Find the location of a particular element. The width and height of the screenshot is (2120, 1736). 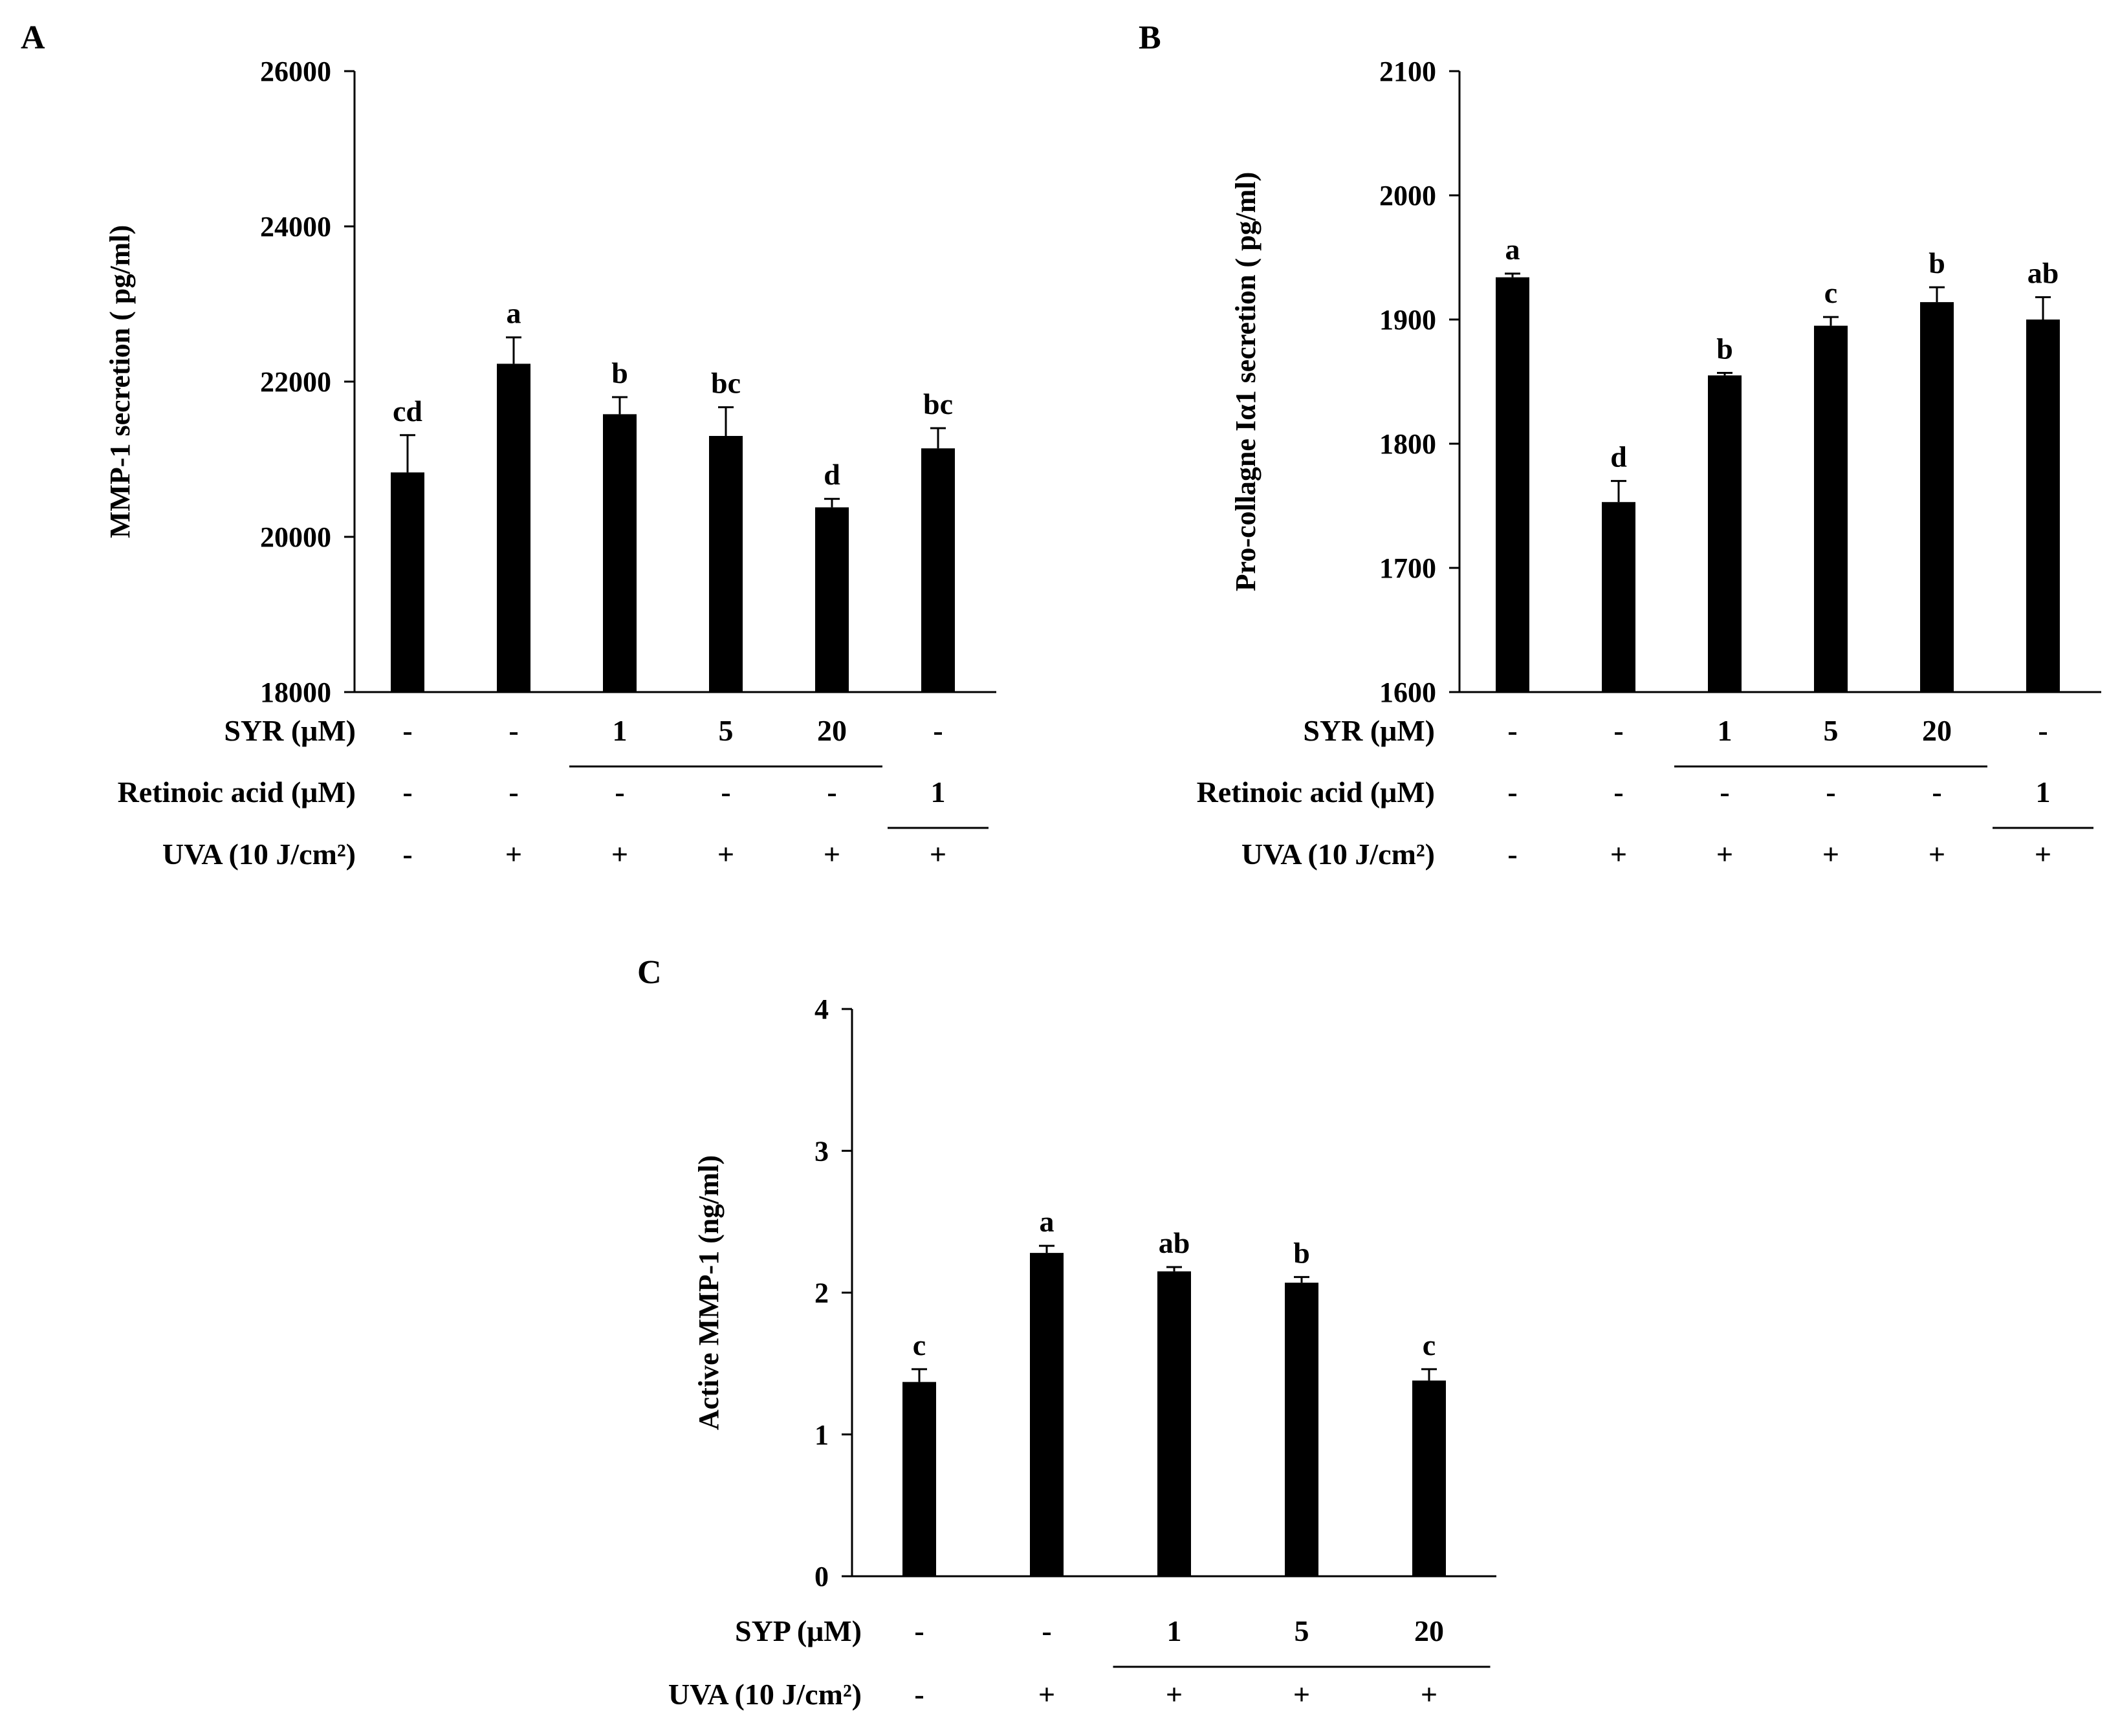

significance-label: bc is located at coordinates (938, 403).